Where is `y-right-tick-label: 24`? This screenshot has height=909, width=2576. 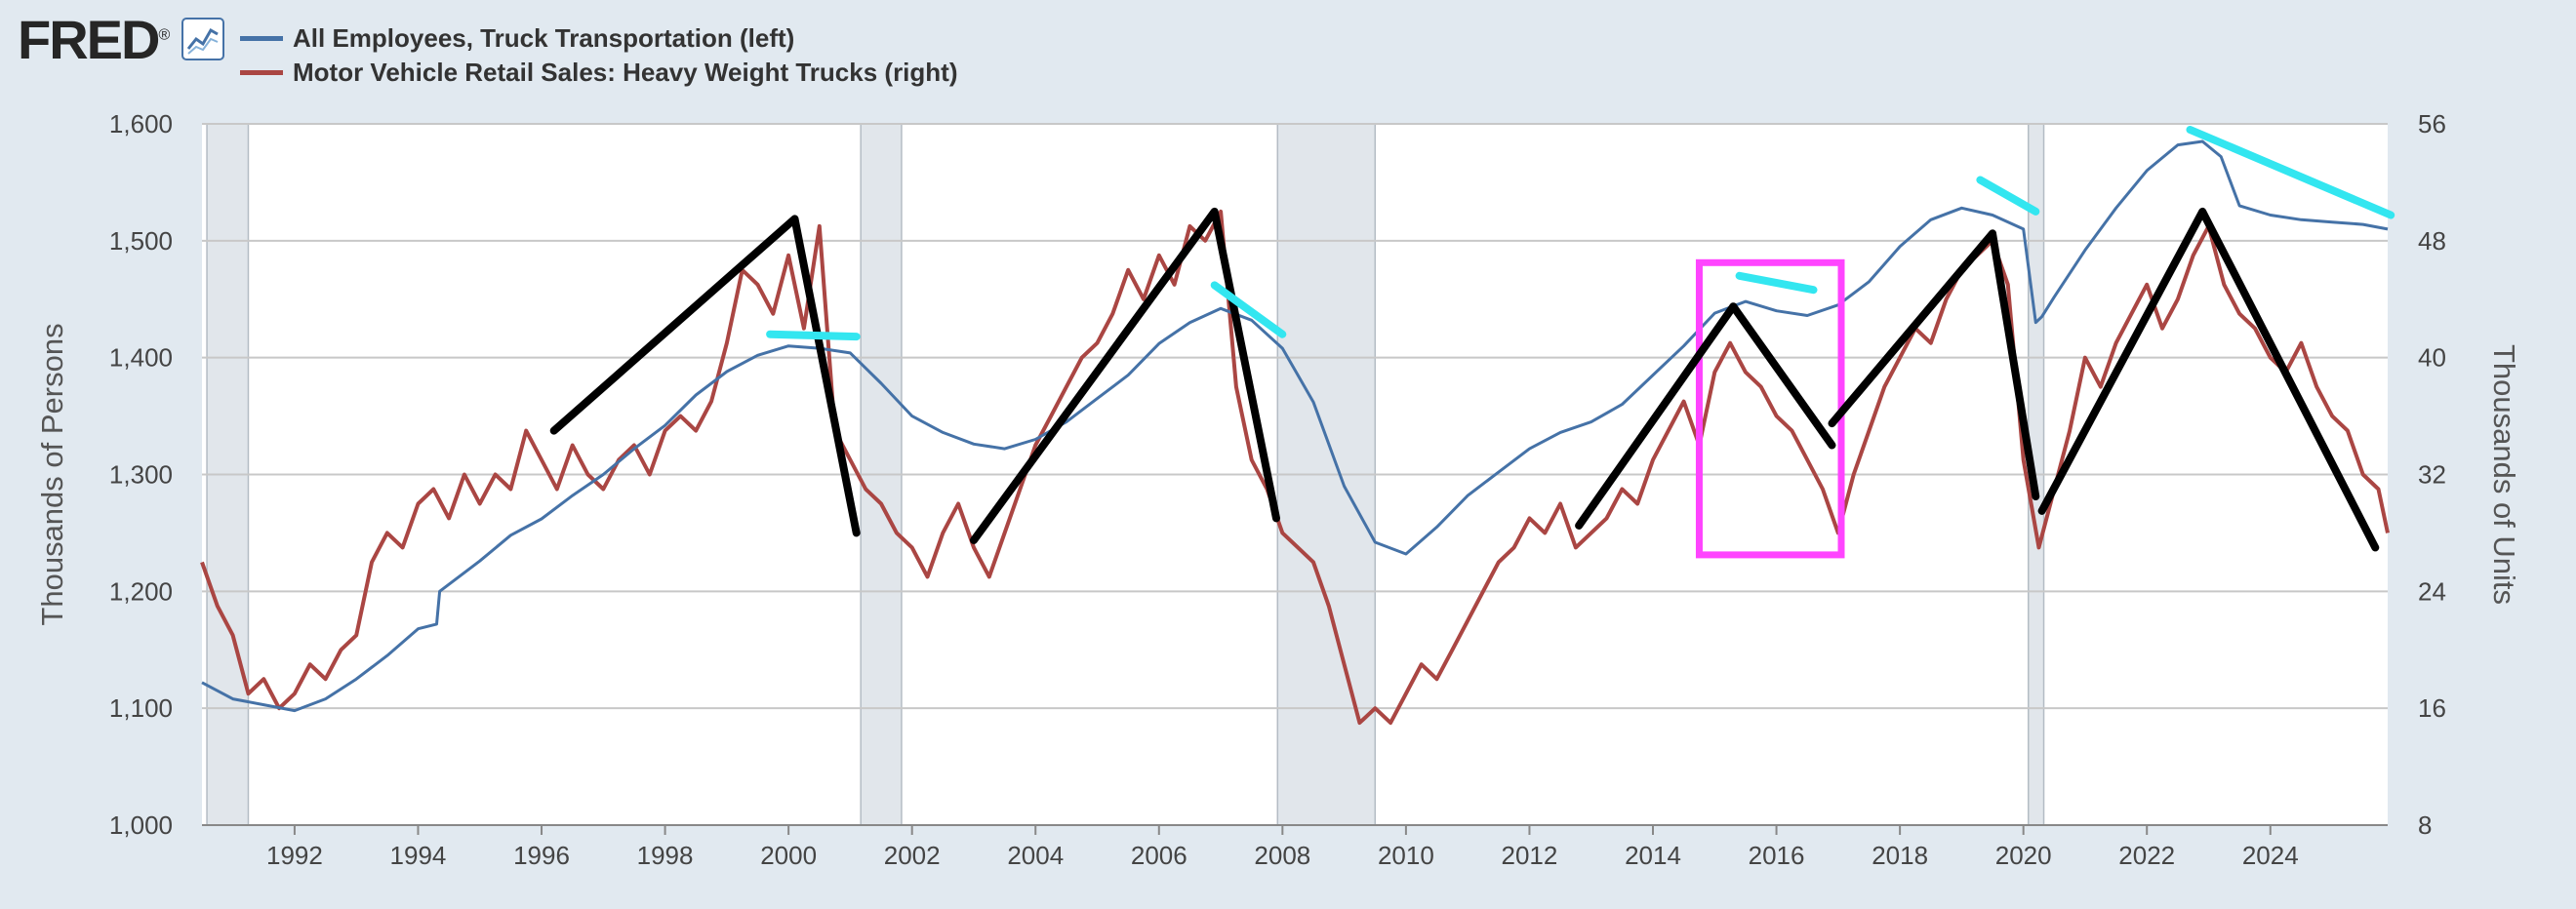 y-right-tick-label: 24 is located at coordinates (2432, 591).